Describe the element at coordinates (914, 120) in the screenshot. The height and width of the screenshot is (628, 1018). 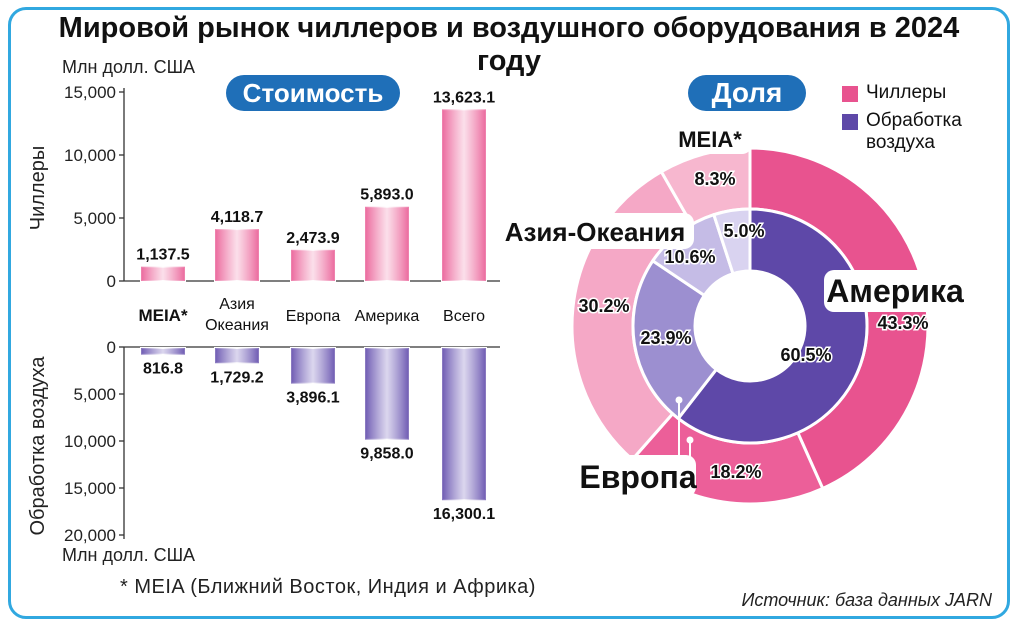
I see `legend-label-air-line-1: Обработка` at that location.